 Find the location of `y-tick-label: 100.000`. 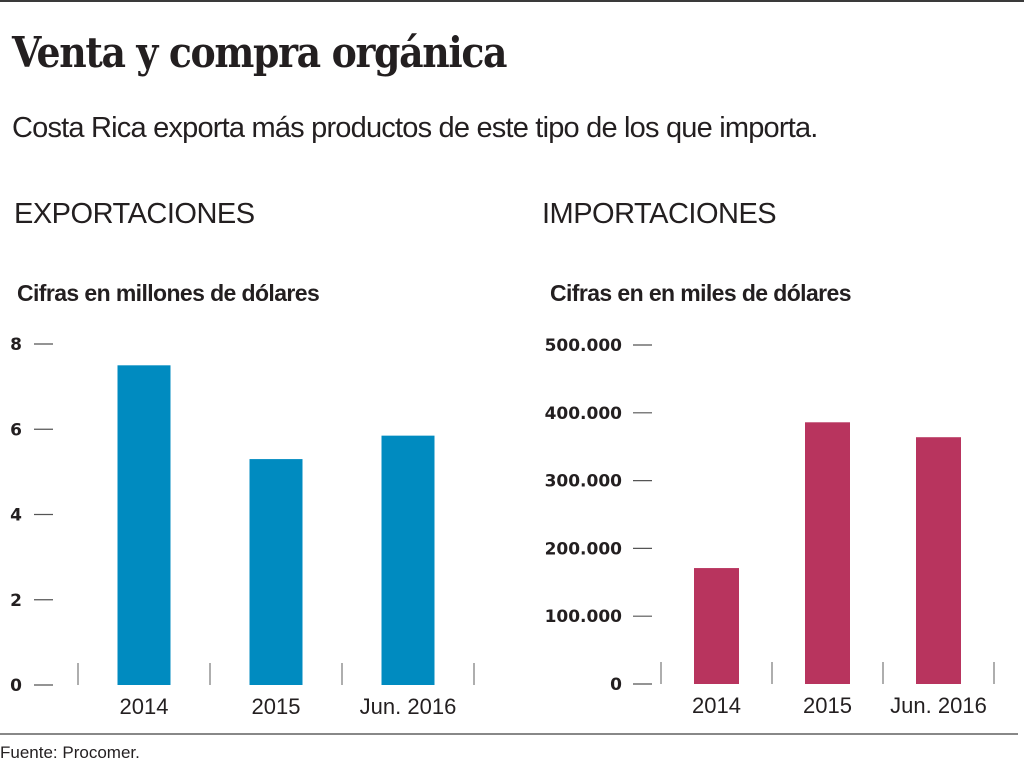

y-tick-label: 100.000 is located at coordinates (584, 617).